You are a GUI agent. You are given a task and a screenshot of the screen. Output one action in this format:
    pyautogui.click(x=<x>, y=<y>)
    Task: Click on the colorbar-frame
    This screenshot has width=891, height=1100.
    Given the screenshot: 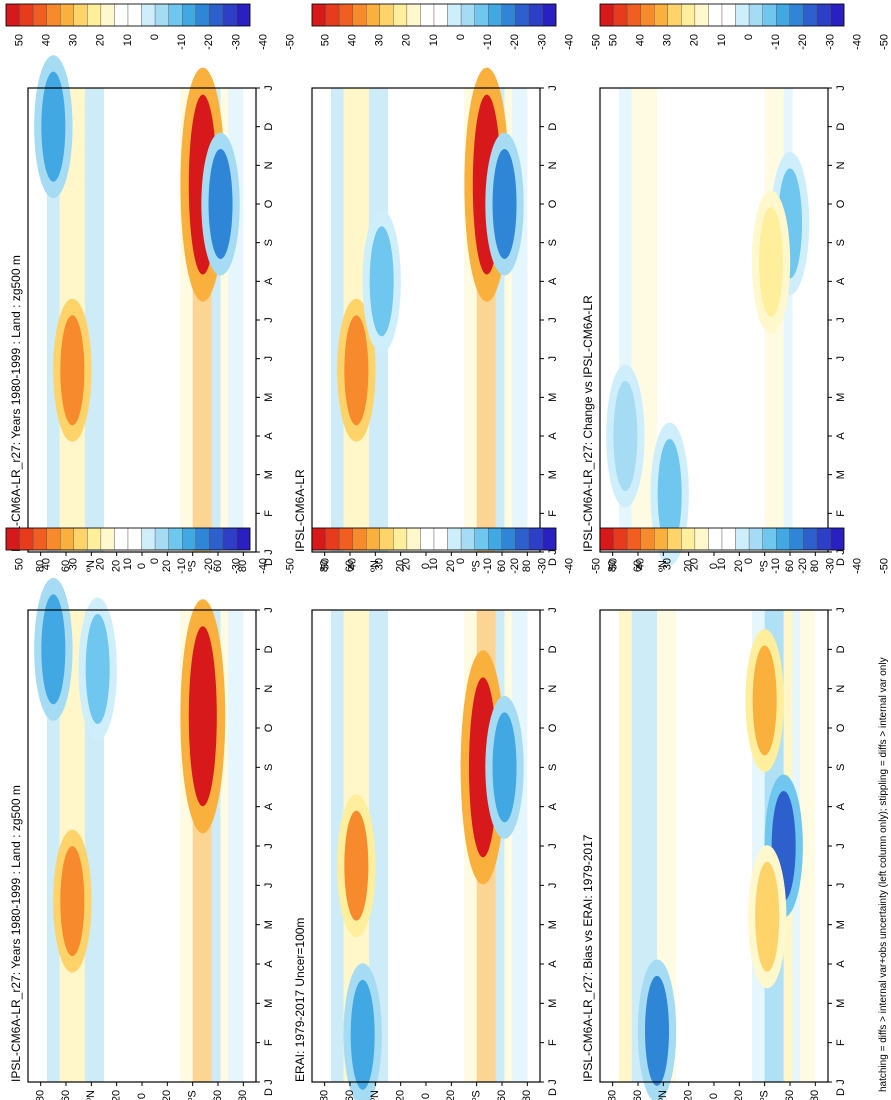 What is the action you would take?
    pyautogui.click(x=128, y=15)
    